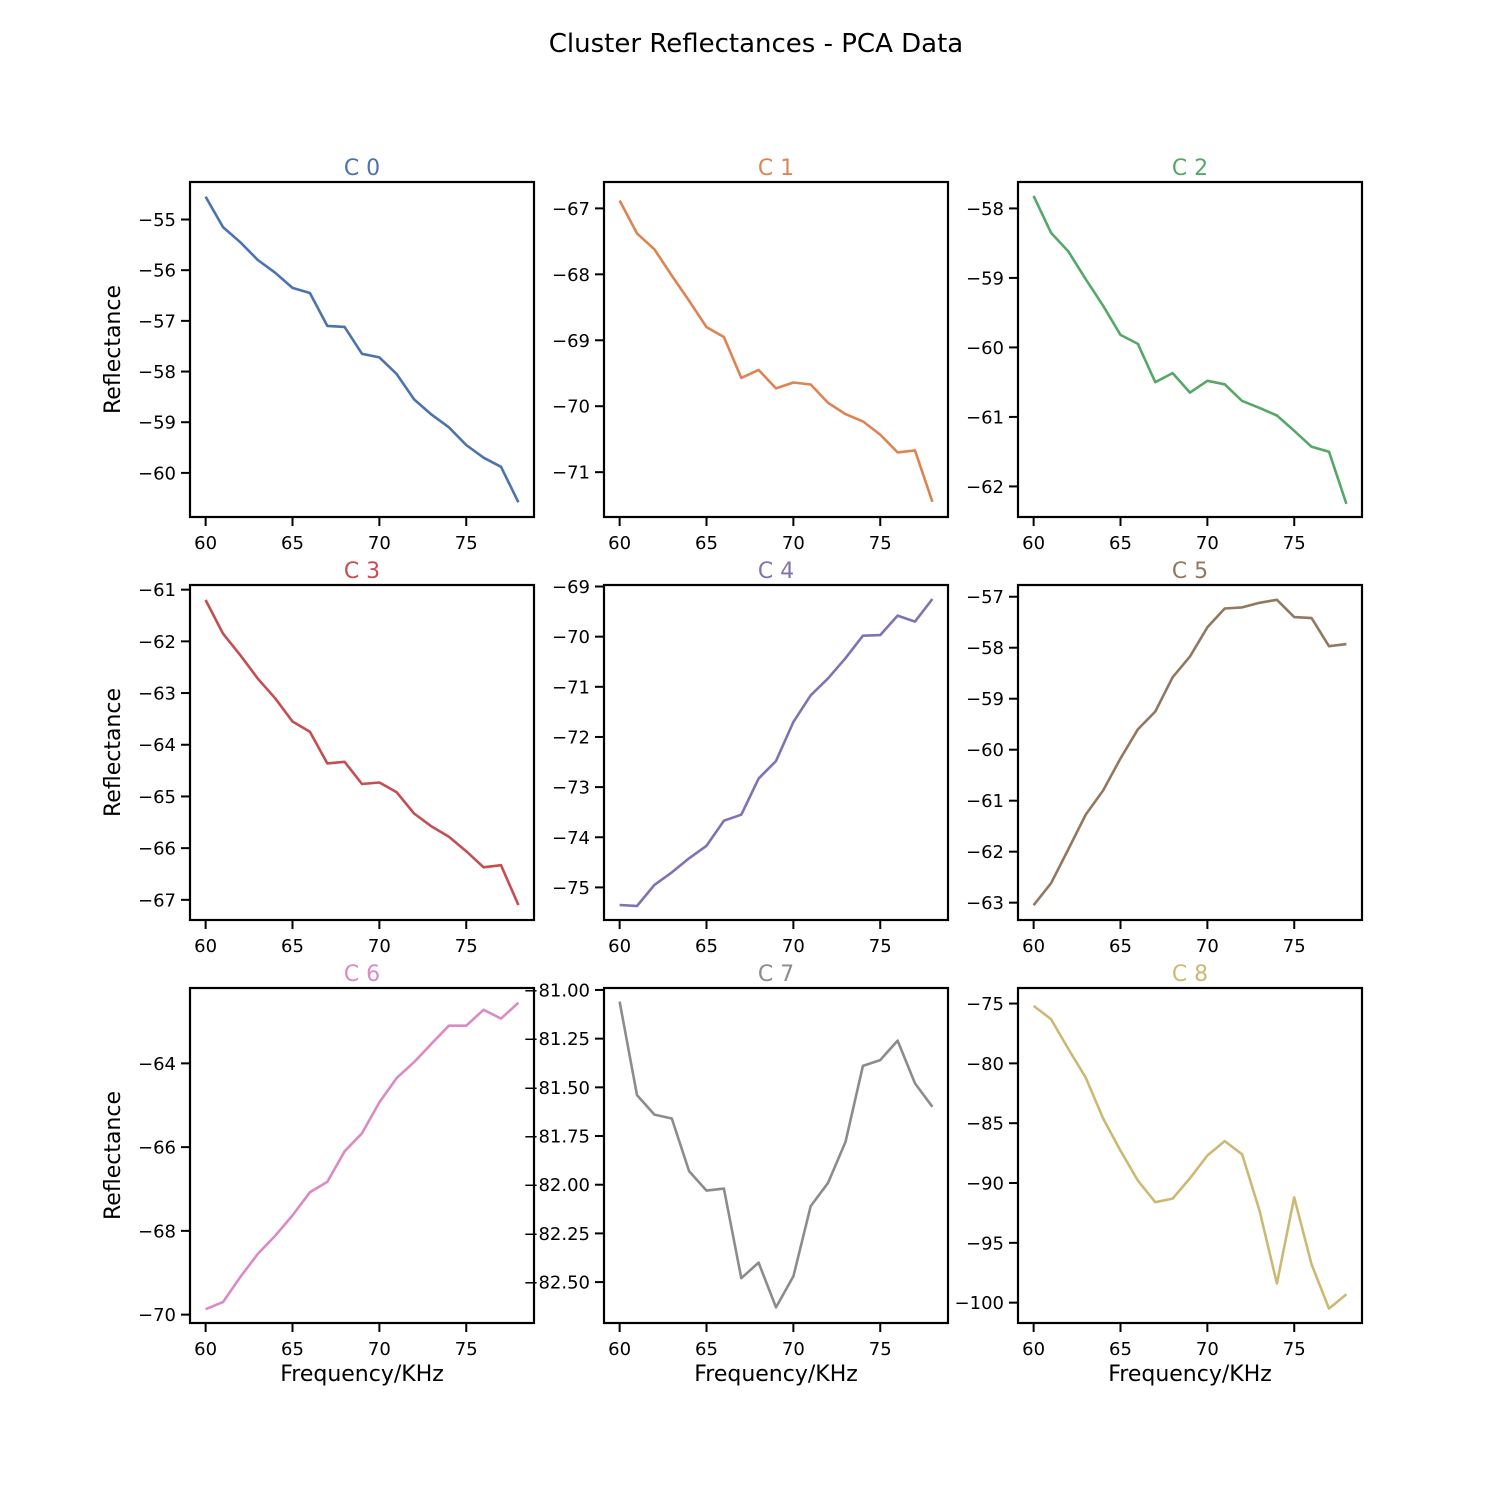  Describe the element at coordinates (556, 1185) in the screenshot. I see `y-tick-label: −82.00` at that location.